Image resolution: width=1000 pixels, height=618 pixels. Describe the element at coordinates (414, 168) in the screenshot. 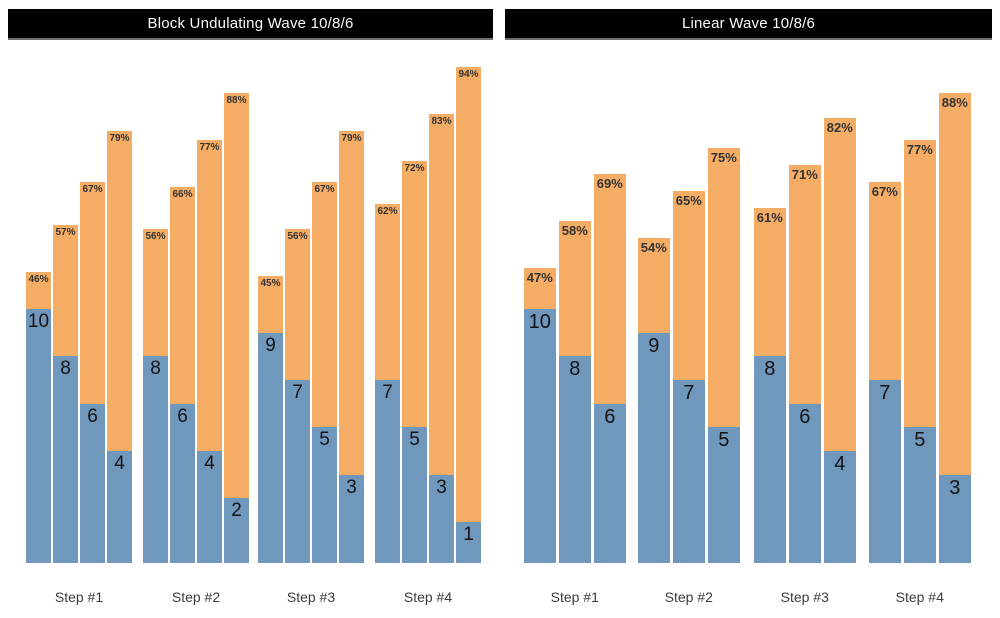

I see `intensity-label: 72%` at that location.